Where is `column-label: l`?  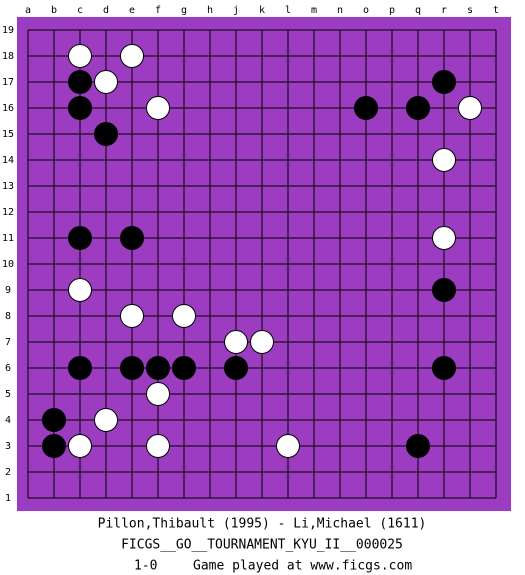 column-label: l is located at coordinates (288, 10).